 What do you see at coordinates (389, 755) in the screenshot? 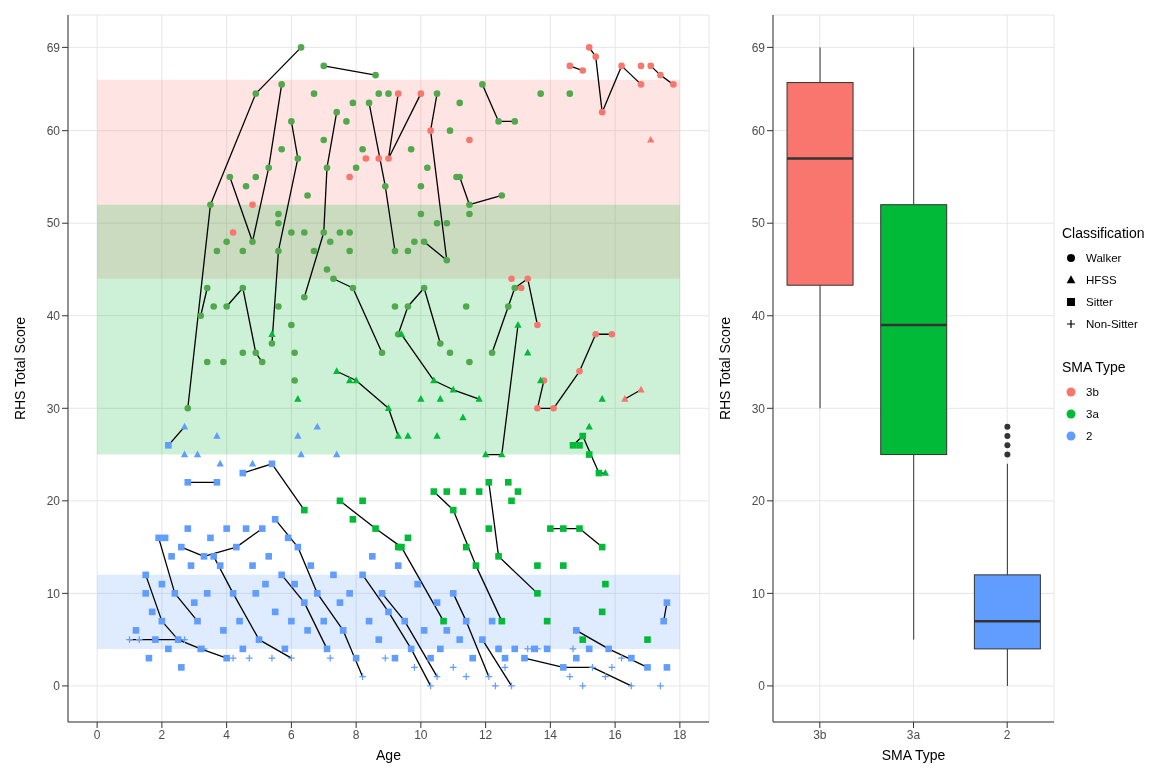
I see `x-axis-title: Age` at bounding box center [389, 755].